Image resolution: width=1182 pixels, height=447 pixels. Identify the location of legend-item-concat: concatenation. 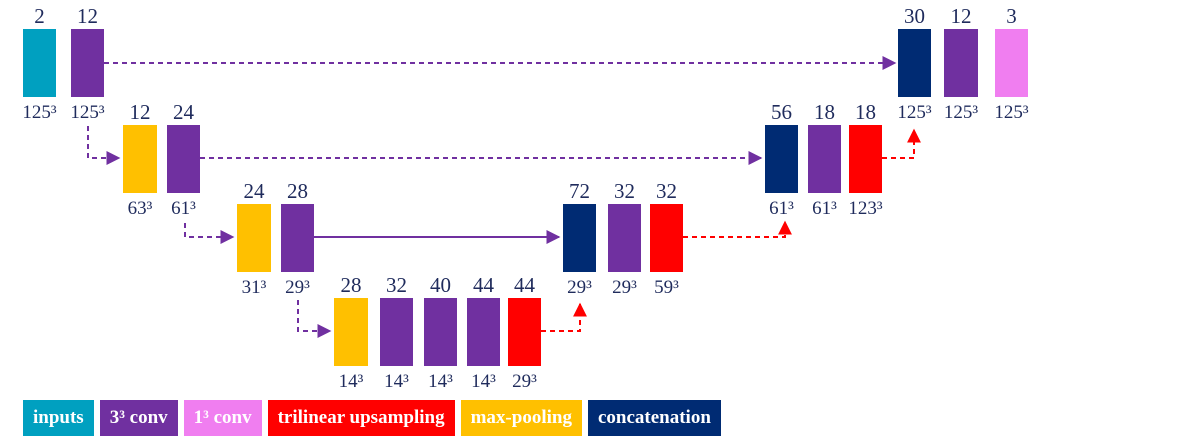
(654, 418).